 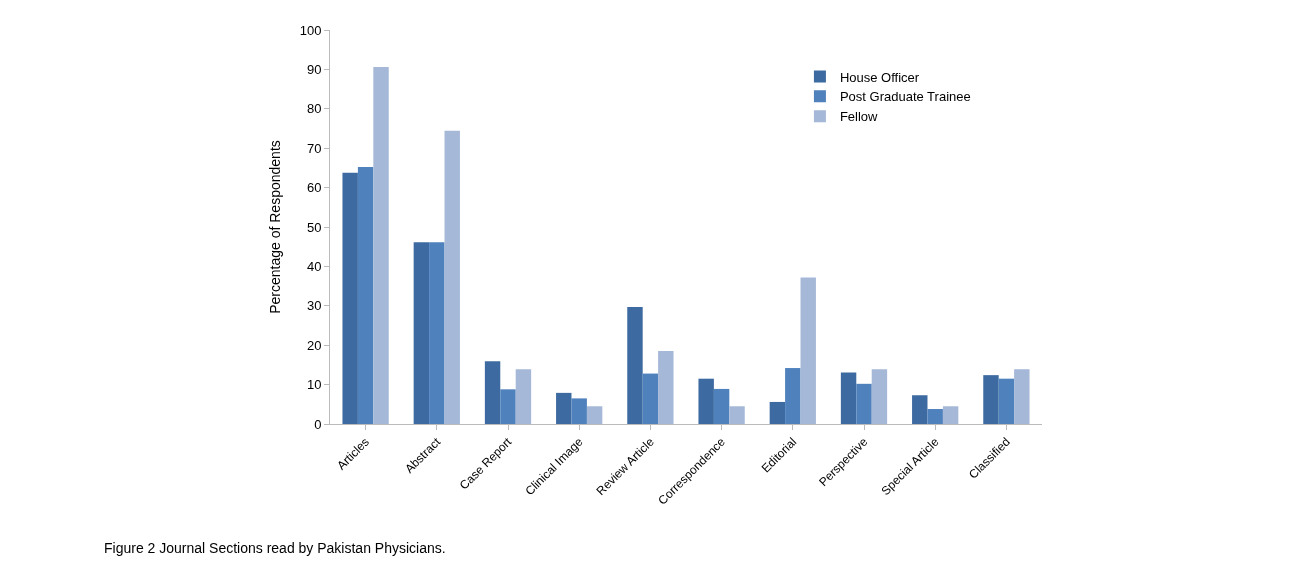 What do you see at coordinates (905, 97) in the screenshot?
I see `legend-label: Post Graduate Trainee` at bounding box center [905, 97].